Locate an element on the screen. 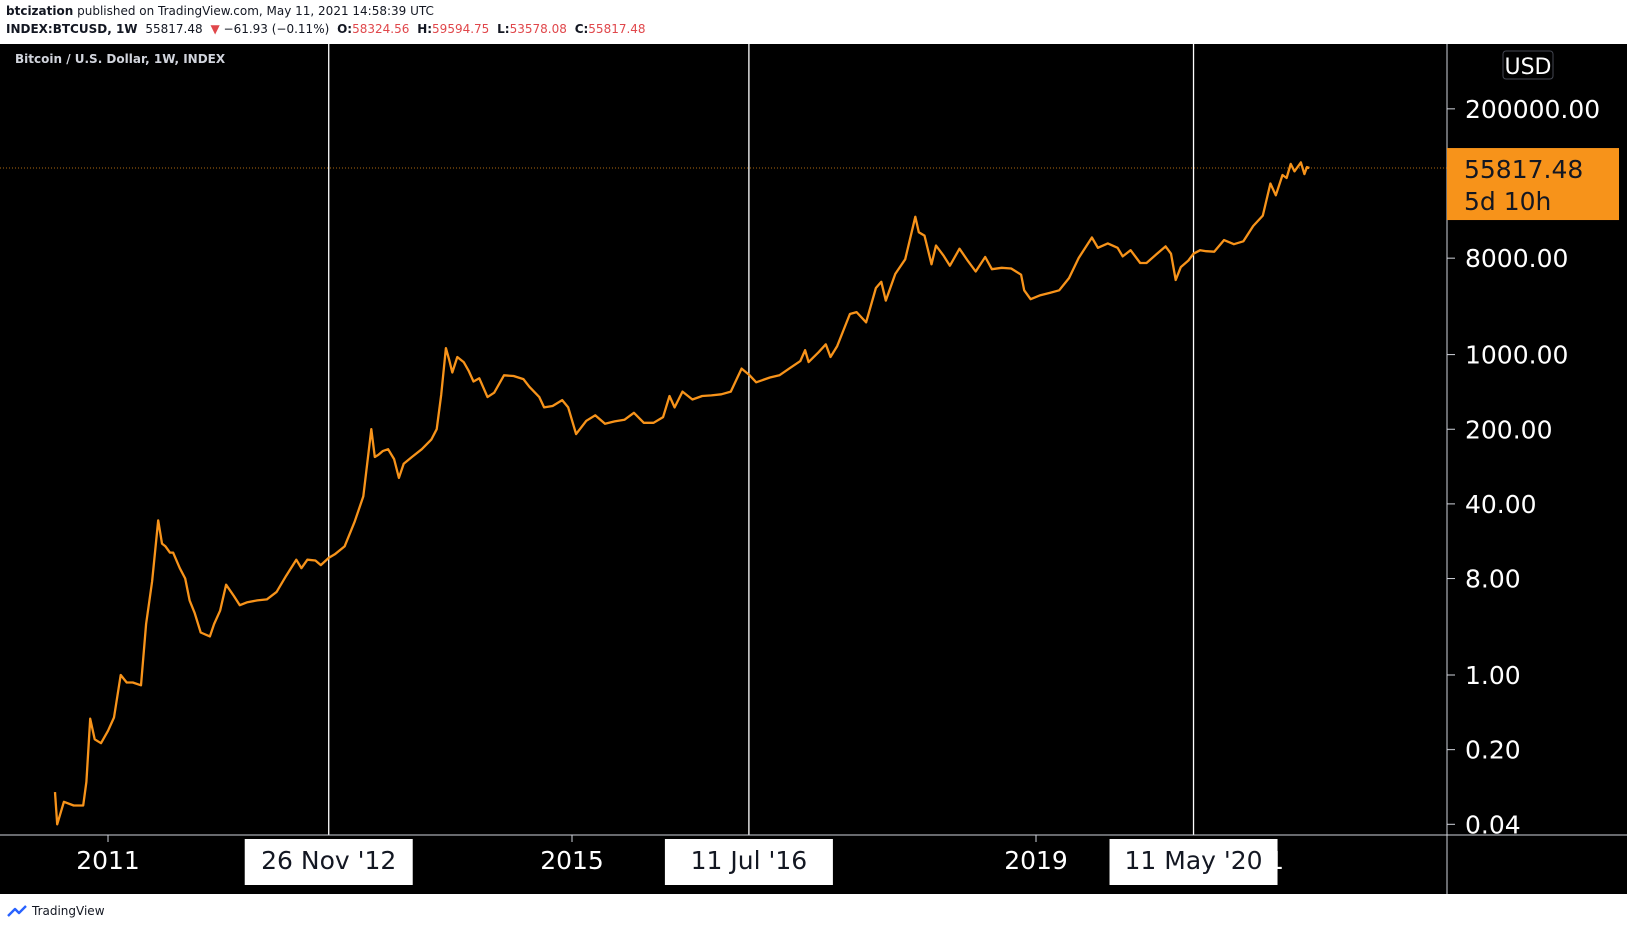  y-tick-label: 1000.00 is located at coordinates (1516, 355).